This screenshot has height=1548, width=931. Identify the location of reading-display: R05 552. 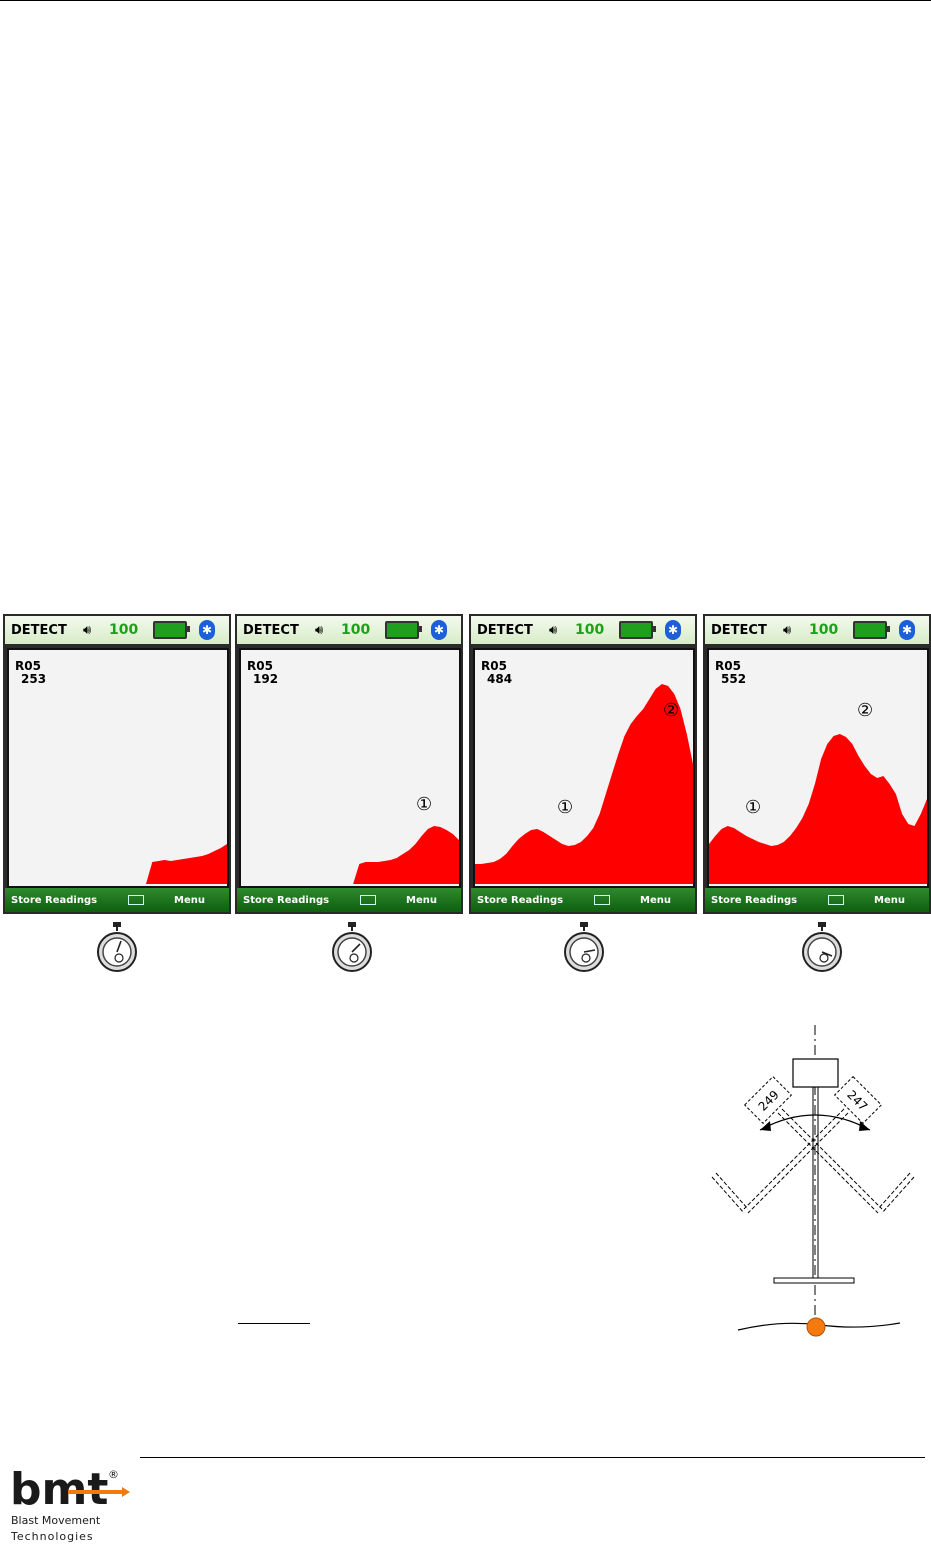
(730, 673).